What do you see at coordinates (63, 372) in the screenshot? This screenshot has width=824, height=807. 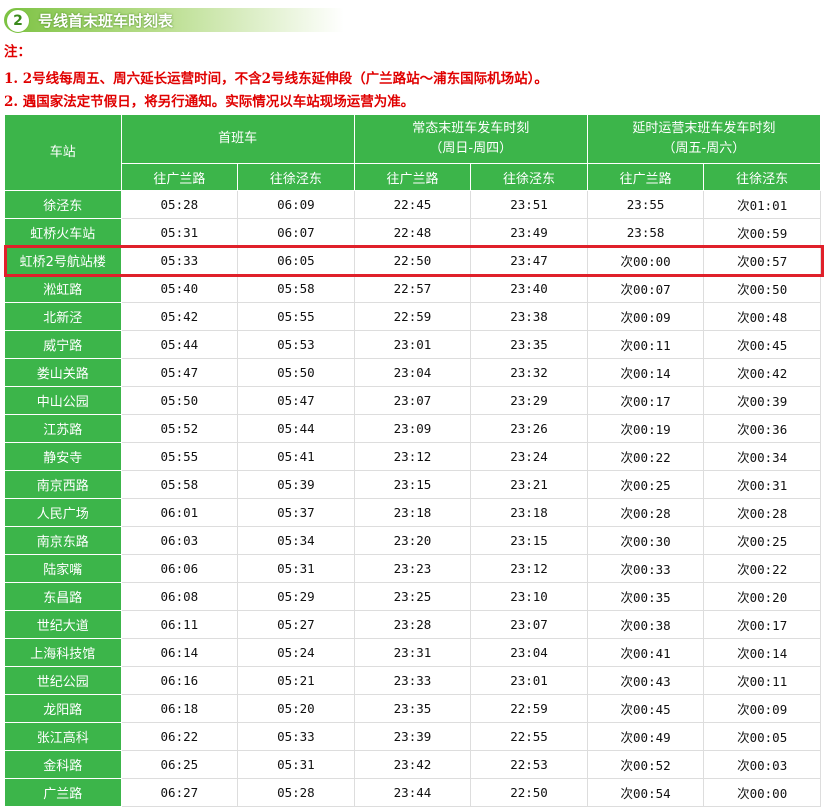 I see `station-name: 娄山关路` at bounding box center [63, 372].